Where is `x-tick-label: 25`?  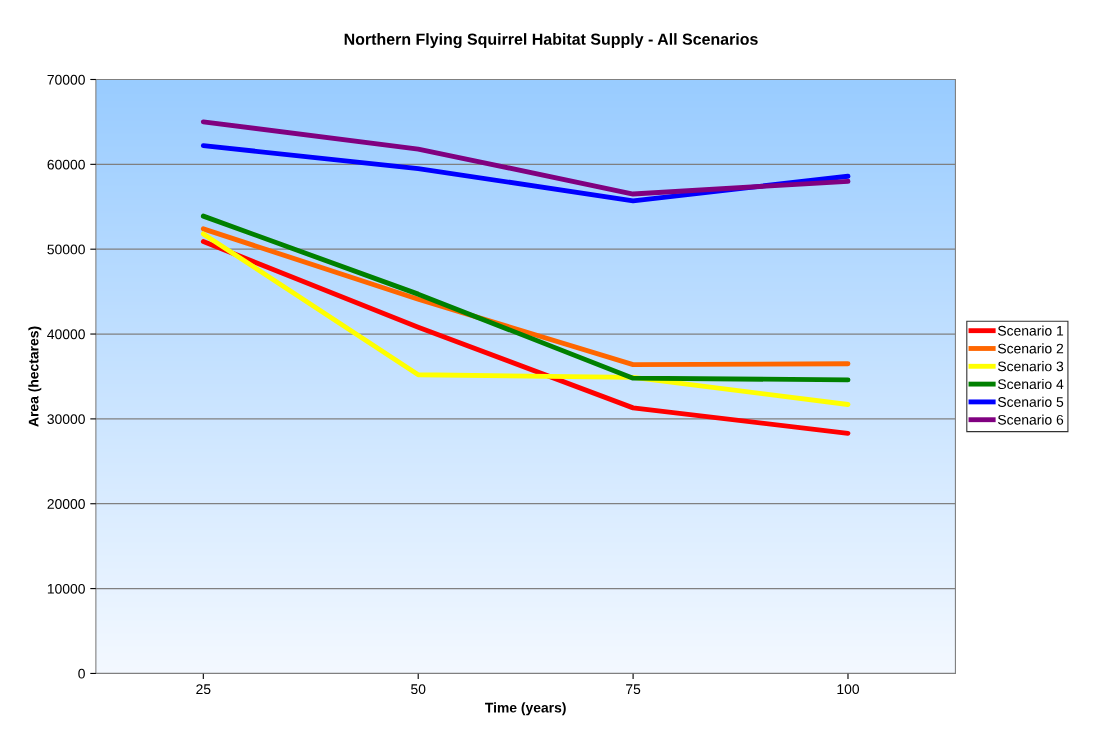 x-tick-label: 25 is located at coordinates (203, 689).